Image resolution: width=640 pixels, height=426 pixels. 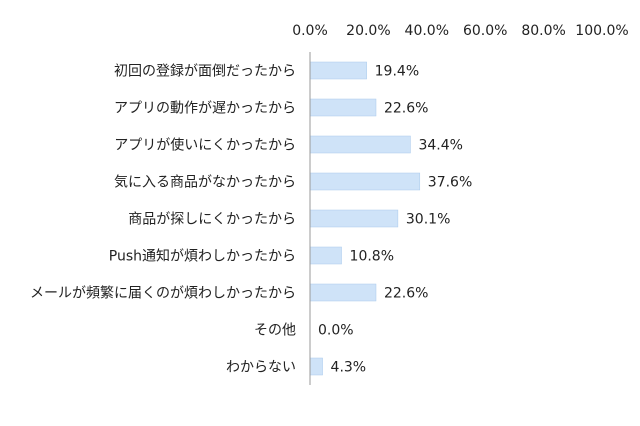 I want to click on data-label: 4.3%, so click(x=349, y=368).